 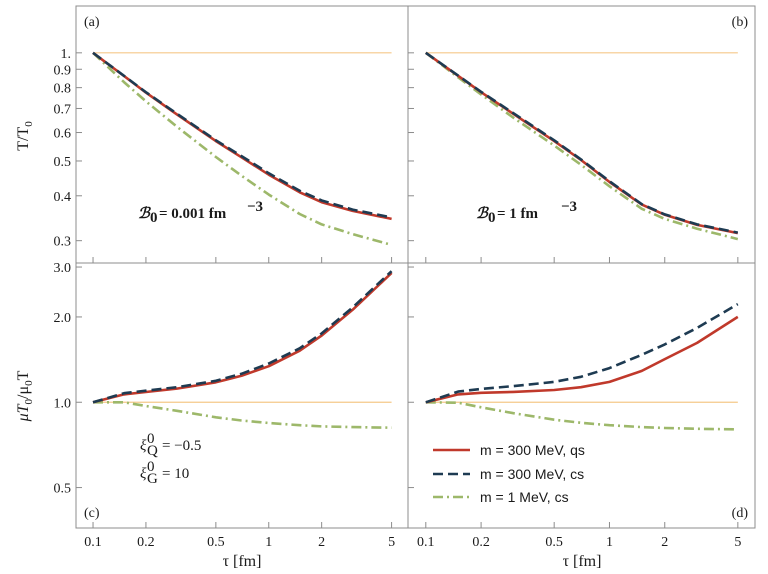 I want to click on annotation-b-exp: −3, so click(x=569, y=207).